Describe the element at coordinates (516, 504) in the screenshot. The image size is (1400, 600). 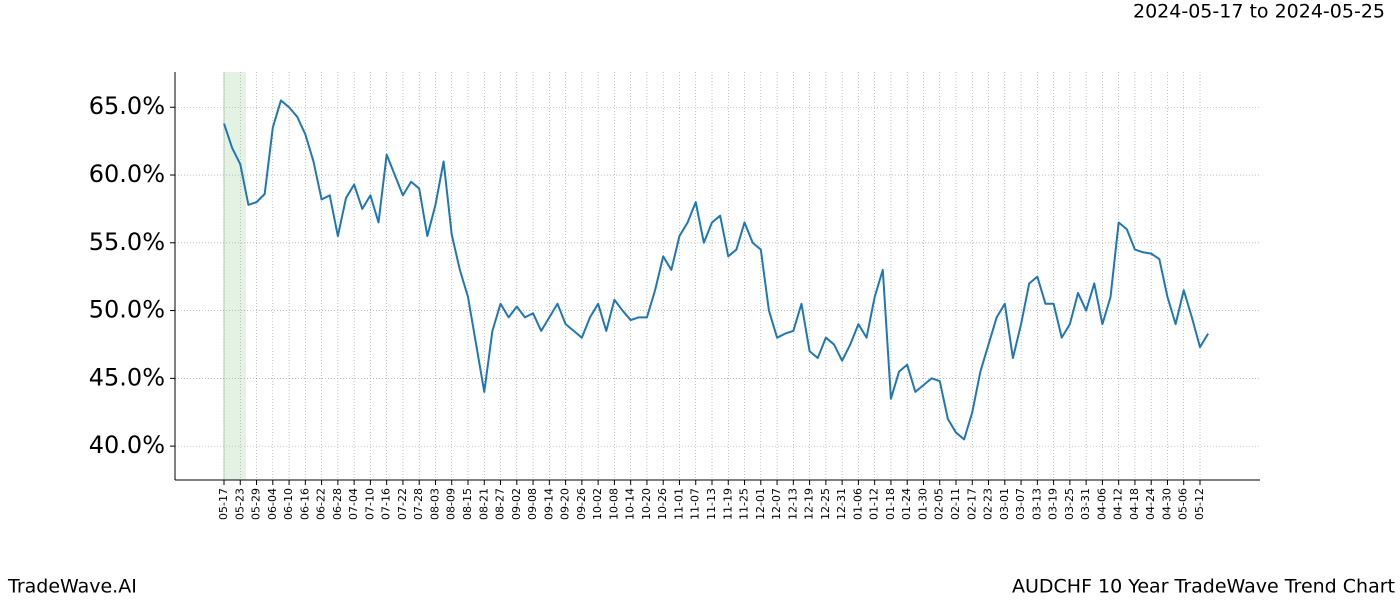
I see `x-tick-label: 09-02` at that location.